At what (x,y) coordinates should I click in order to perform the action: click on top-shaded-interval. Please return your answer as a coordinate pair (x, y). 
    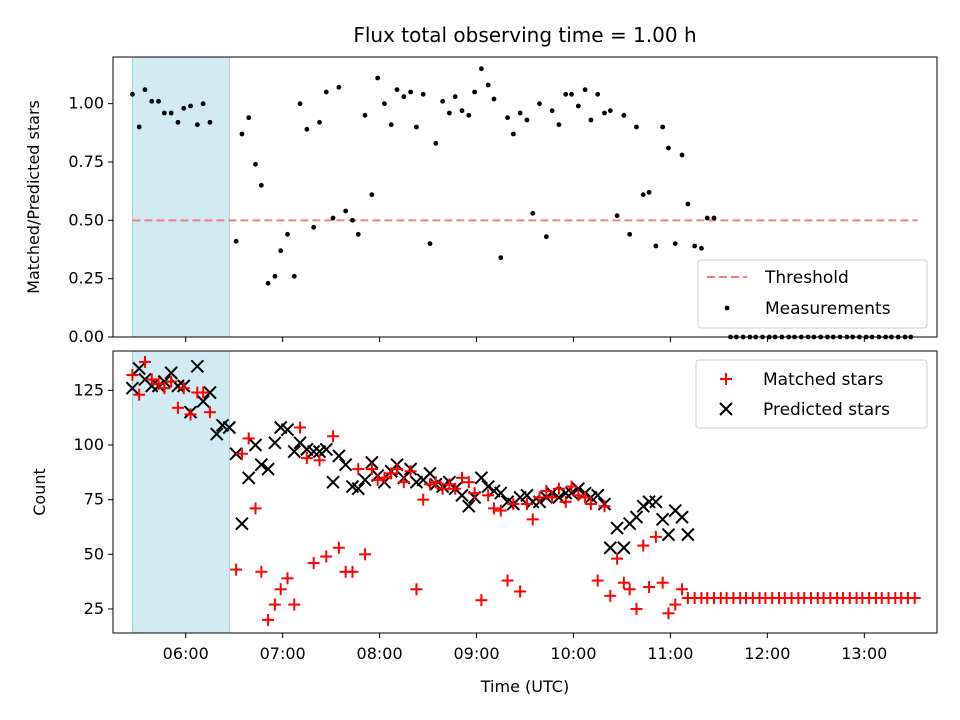
    Looking at the image, I should click on (180, 197).